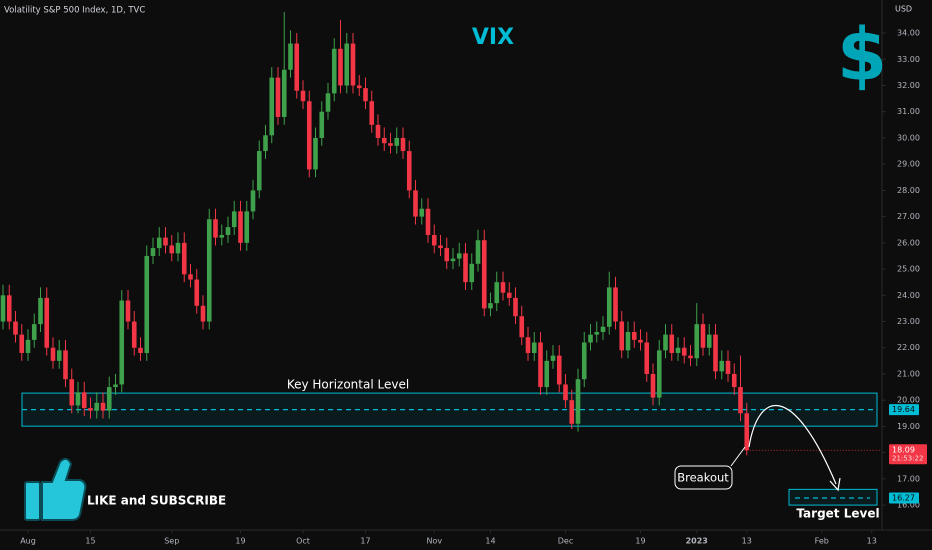 The height and width of the screenshot is (550, 932). Describe the element at coordinates (903, 498) in the screenshot. I see `target-tag: 16.27` at that location.